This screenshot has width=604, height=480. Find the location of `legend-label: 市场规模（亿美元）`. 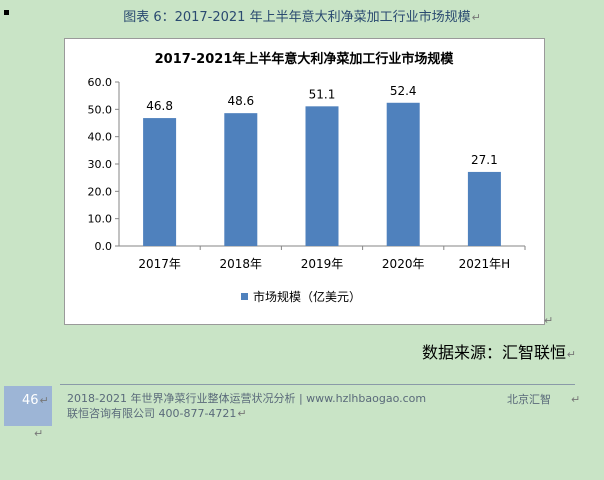

legend-label: 市场规模（亿美元） is located at coordinates (307, 296).